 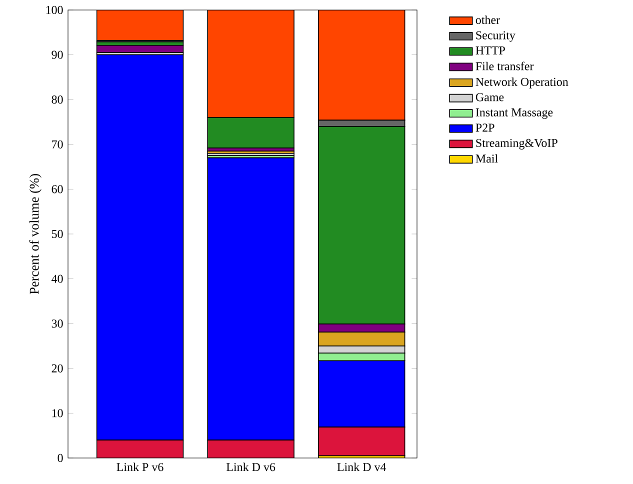 I want to click on legend-label: Mail, so click(x=487, y=158).